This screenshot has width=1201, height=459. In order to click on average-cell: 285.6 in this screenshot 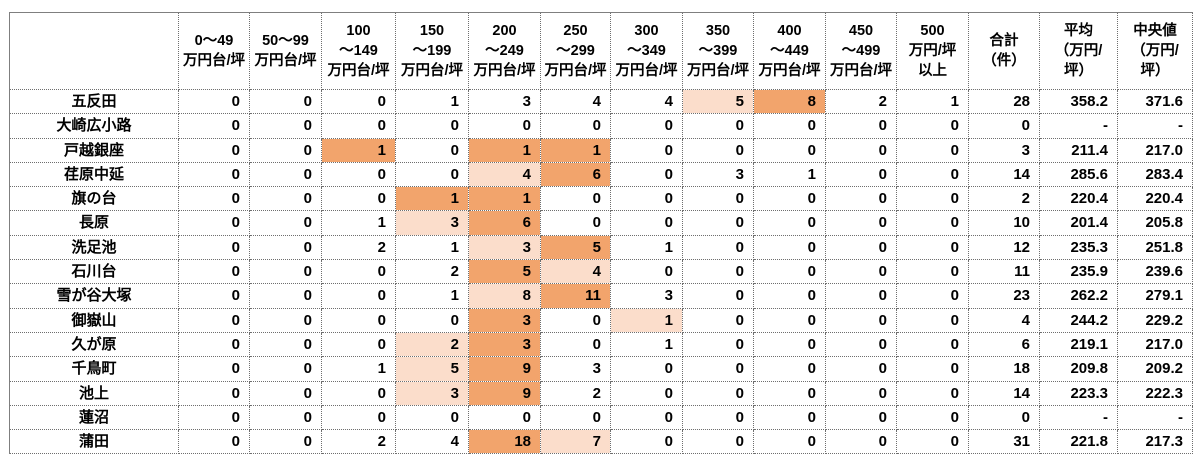, I will do `click(1078, 175)`.